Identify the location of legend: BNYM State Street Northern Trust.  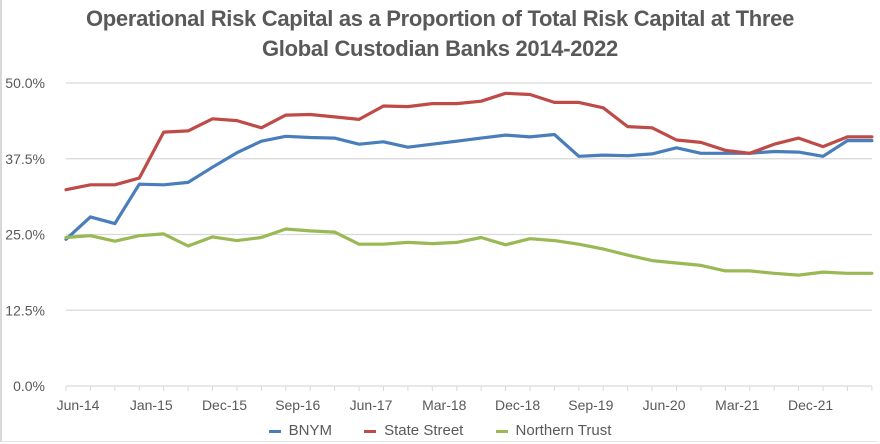
(440, 430).